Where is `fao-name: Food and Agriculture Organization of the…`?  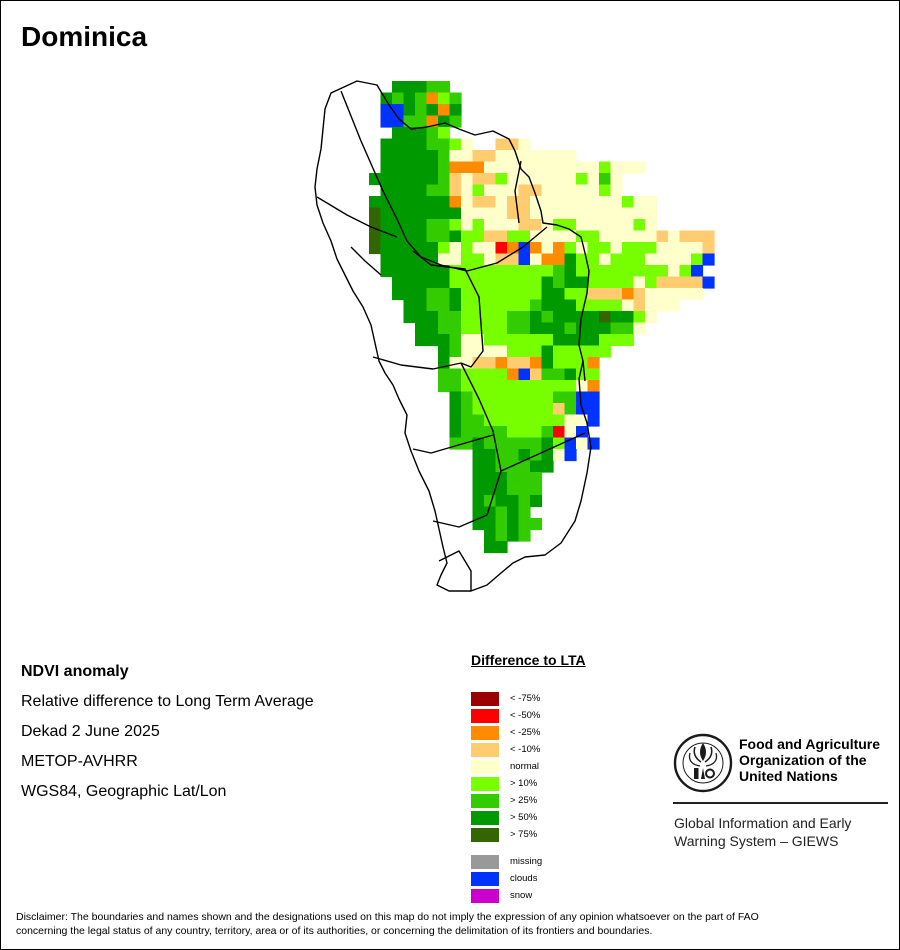 fao-name: Food and Agriculture Organization of the… is located at coordinates (810, 760).